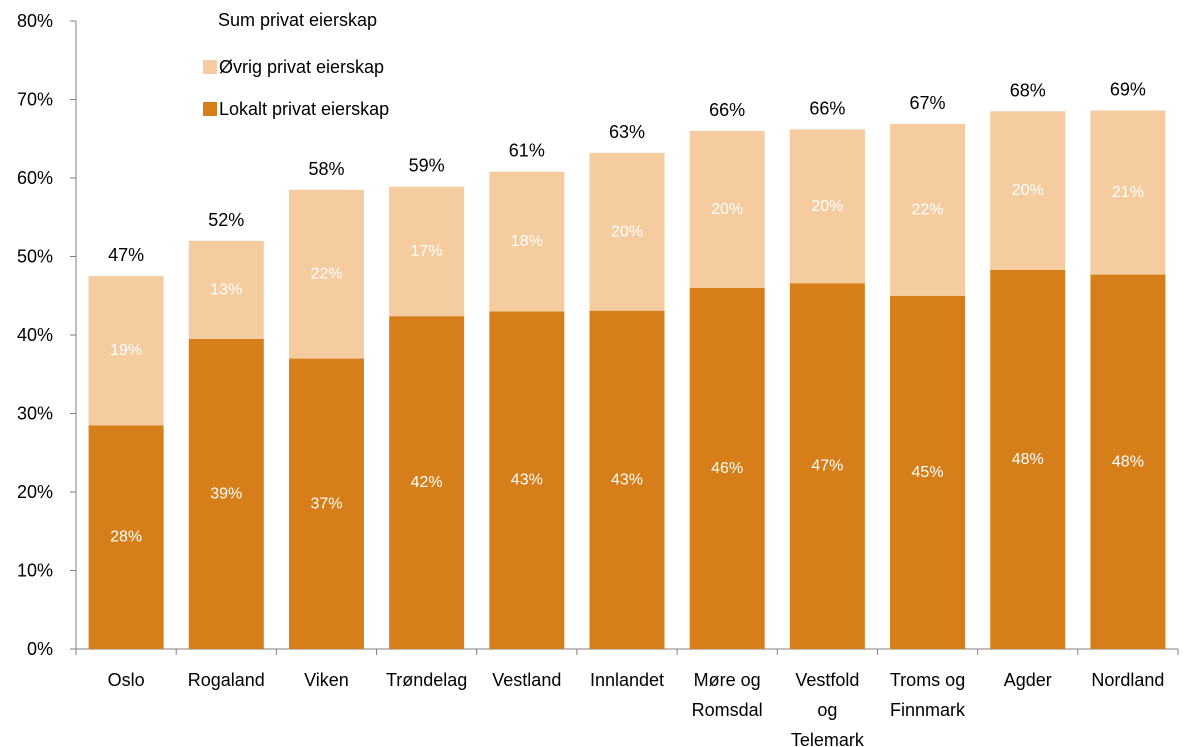  I want to click on legend-label: Øvrig privat eierskap, so click(301, 67).